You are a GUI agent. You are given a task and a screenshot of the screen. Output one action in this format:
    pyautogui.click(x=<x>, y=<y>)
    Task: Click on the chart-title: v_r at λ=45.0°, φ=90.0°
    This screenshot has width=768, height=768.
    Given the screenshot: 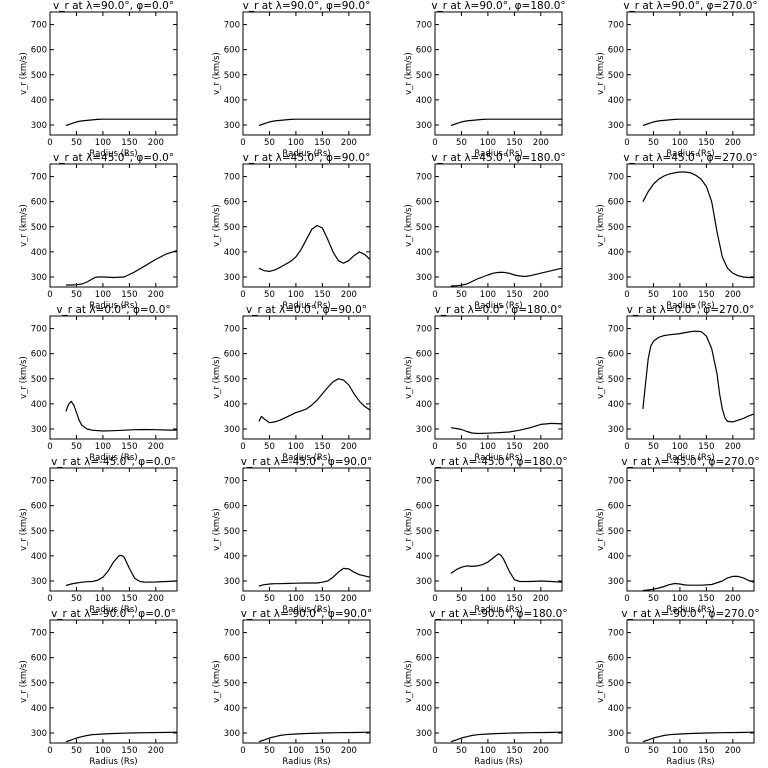 What is the action you would take?
    pyautogui.click(x=307, y=158)
    